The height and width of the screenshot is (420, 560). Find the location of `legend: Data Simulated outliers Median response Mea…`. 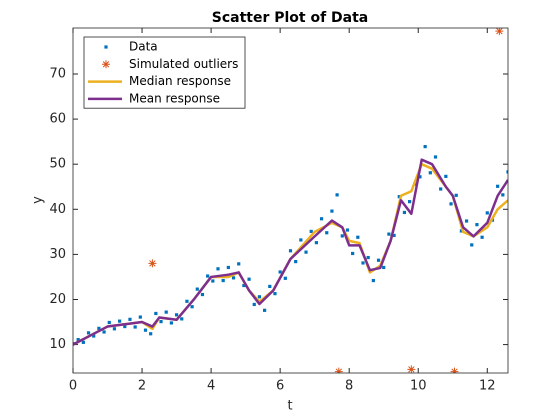

legend: Data Simulated outliers Median response Mea… is located at coordinates (164, 72).